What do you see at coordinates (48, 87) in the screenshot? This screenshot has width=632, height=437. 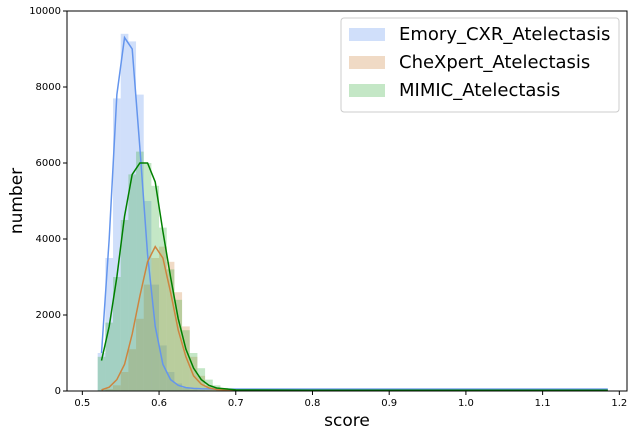 I see `y-tick-label: 8000` at bounding box center [48, 87].